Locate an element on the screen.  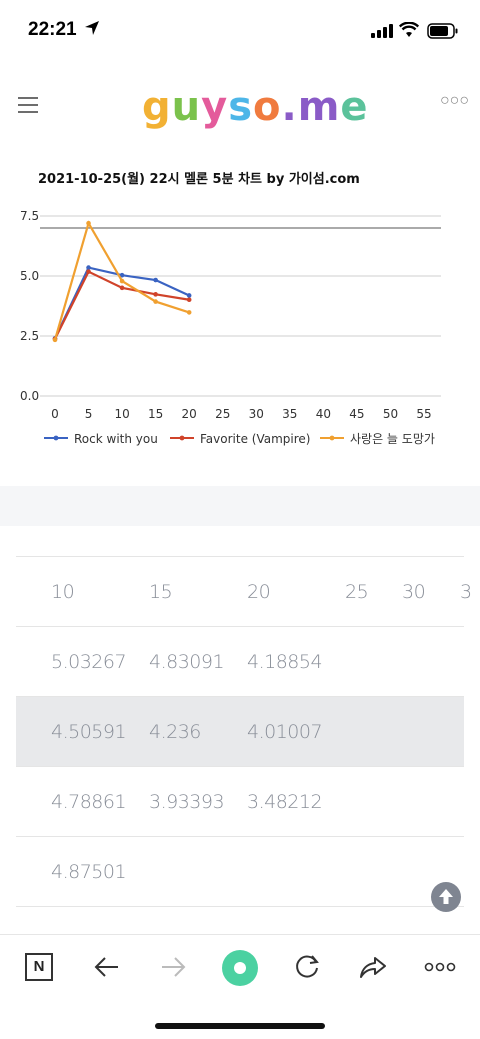
legend-label: Rock with you is located at coordinates (116, 439).